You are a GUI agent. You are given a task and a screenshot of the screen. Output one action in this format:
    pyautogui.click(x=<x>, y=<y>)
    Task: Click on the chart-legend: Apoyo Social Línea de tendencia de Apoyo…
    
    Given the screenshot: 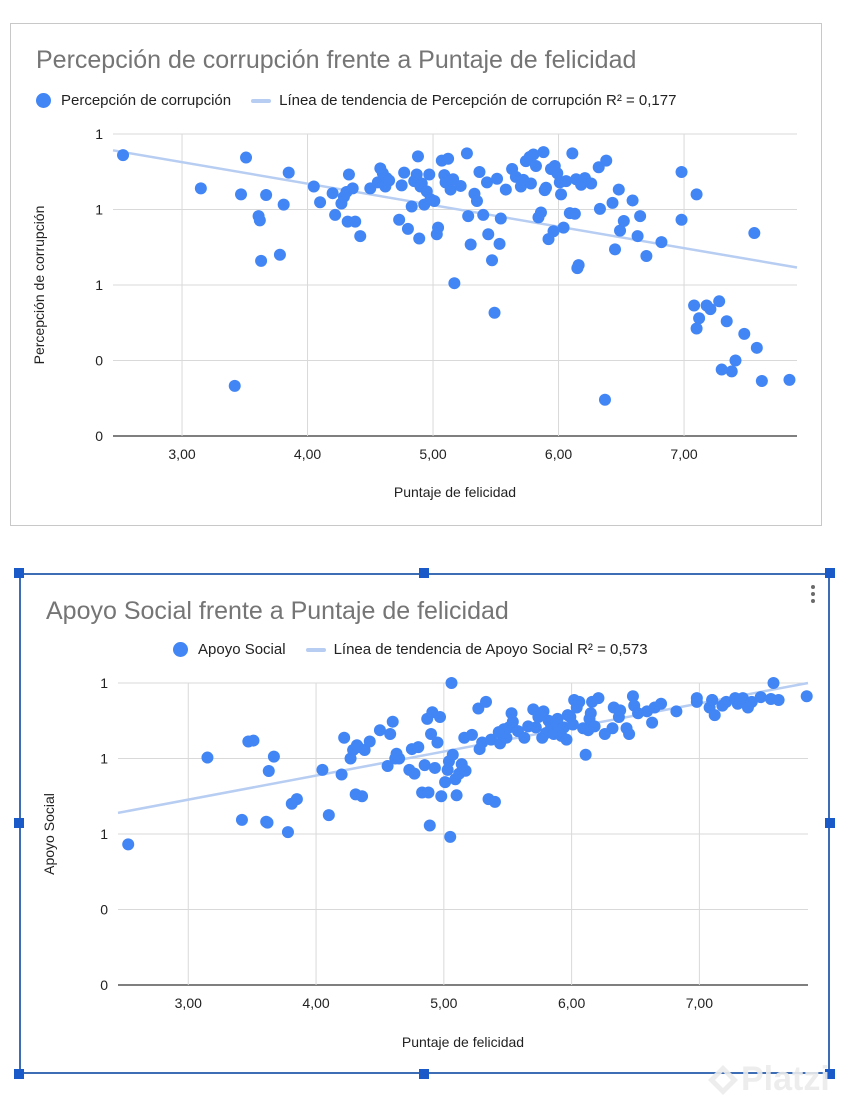 What is the action you would take?
    pyautogui.click(x=410, y=649)
    